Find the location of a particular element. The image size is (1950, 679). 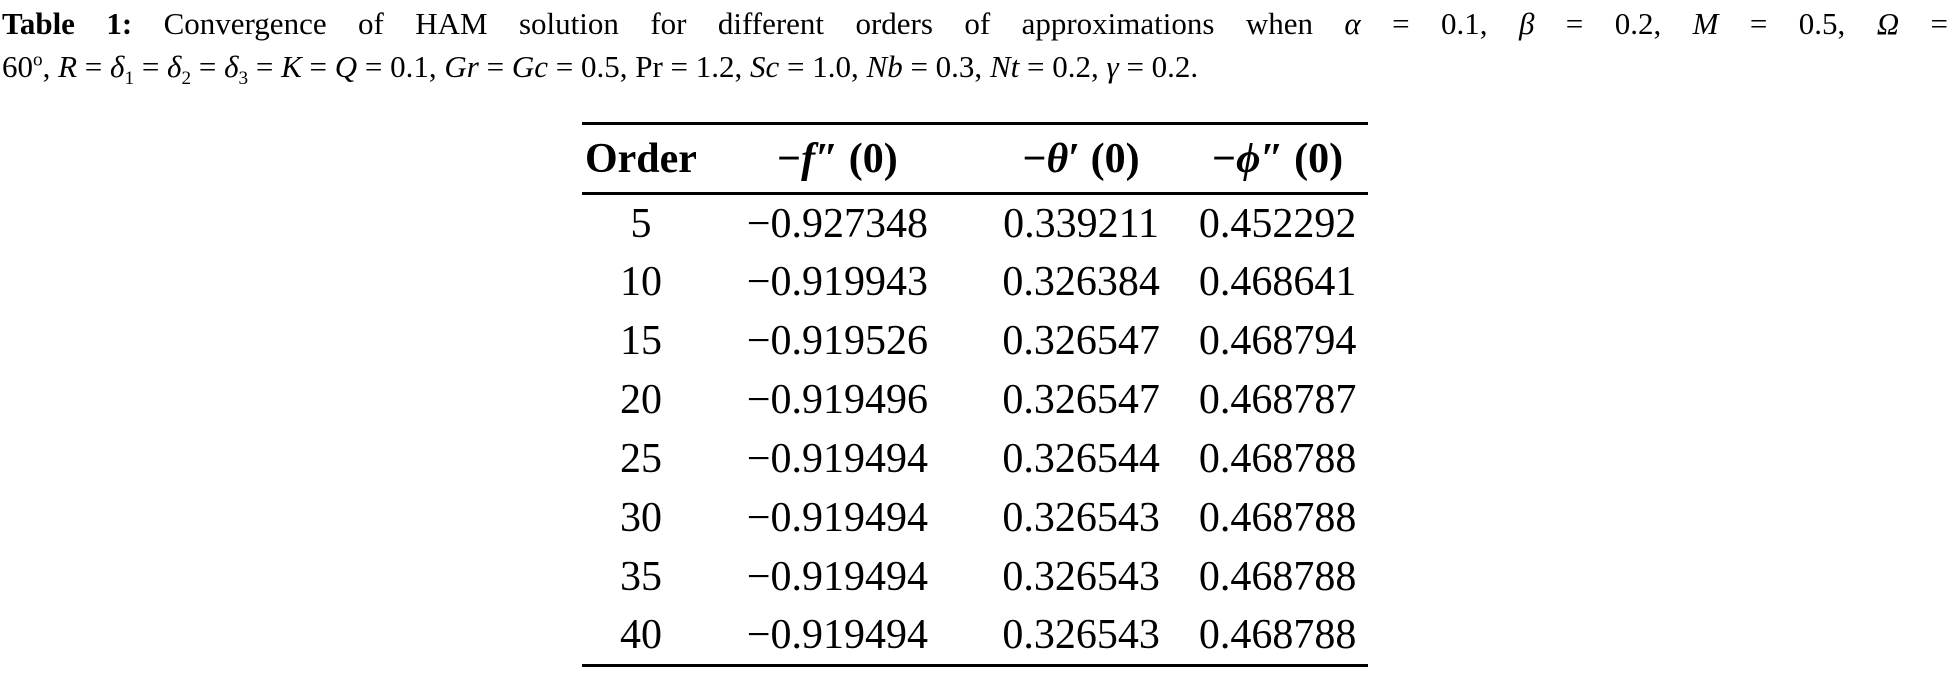

text-segment: 2 is located at coordinates (186, 79).